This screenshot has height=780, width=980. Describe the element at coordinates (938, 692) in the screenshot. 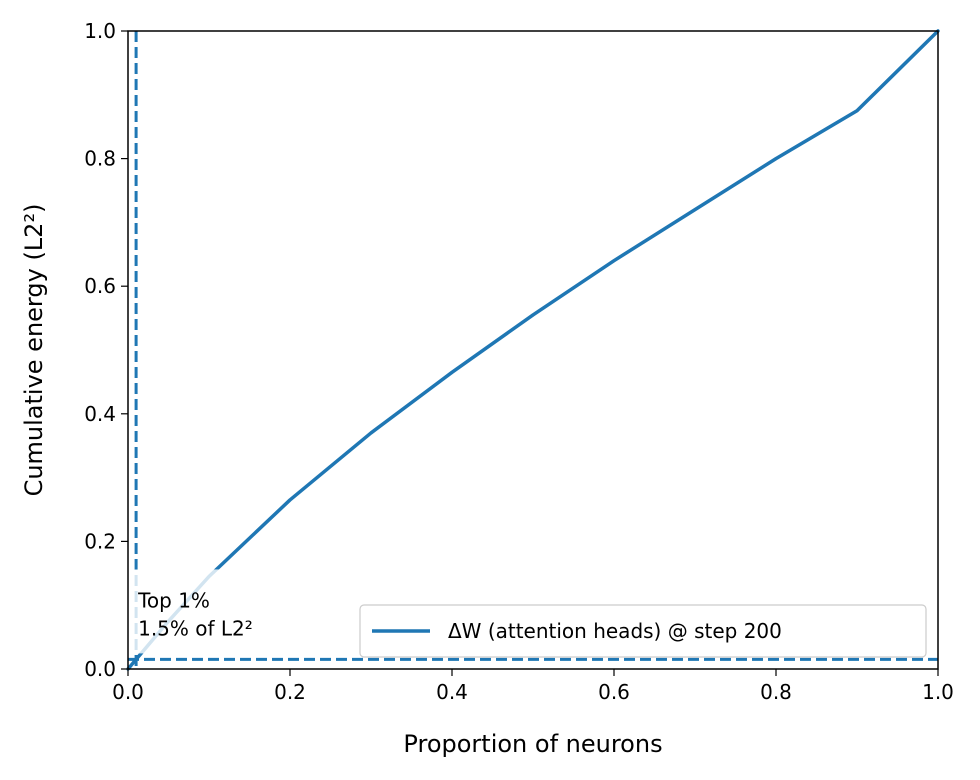

I see `x-tick-label: 1.0` at that location.